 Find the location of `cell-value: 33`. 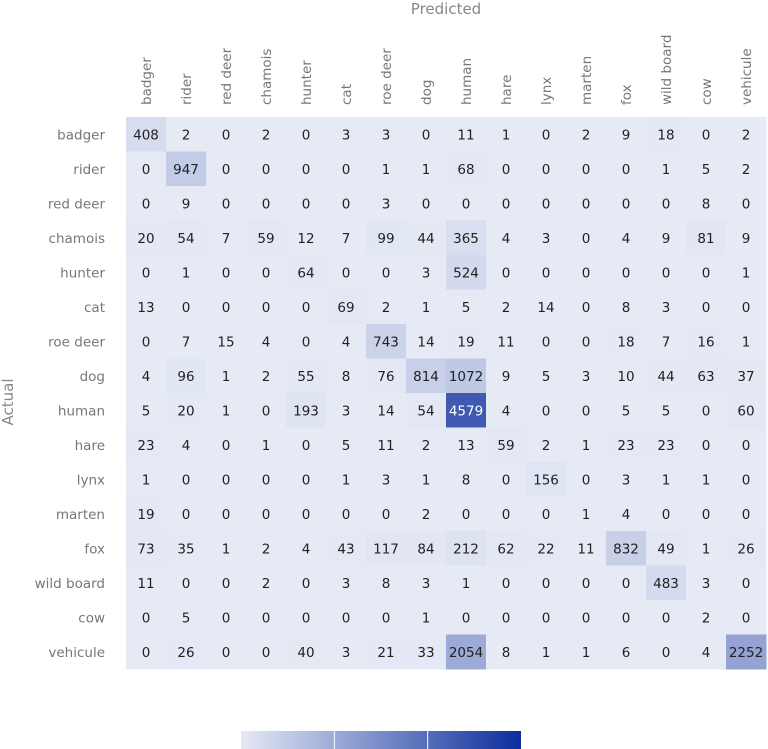

cell-value: 33 is located at coordinates (425, 653).